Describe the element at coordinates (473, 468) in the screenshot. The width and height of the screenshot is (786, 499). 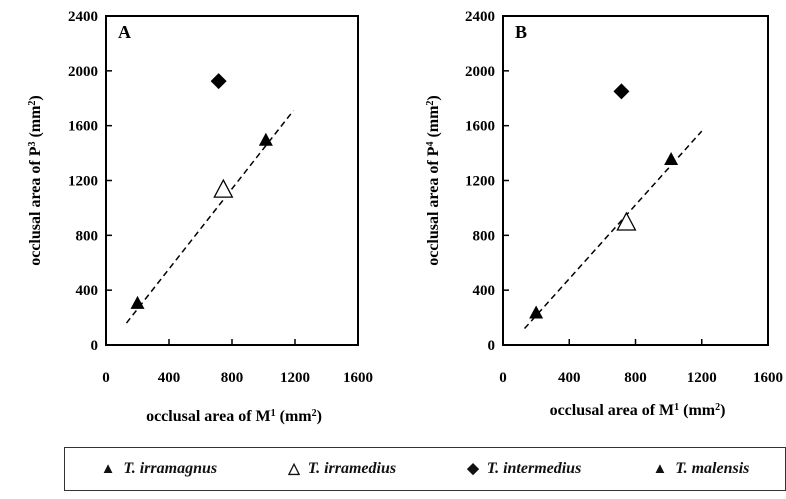
I see `filled-diamond-icon: ◆` at that location.